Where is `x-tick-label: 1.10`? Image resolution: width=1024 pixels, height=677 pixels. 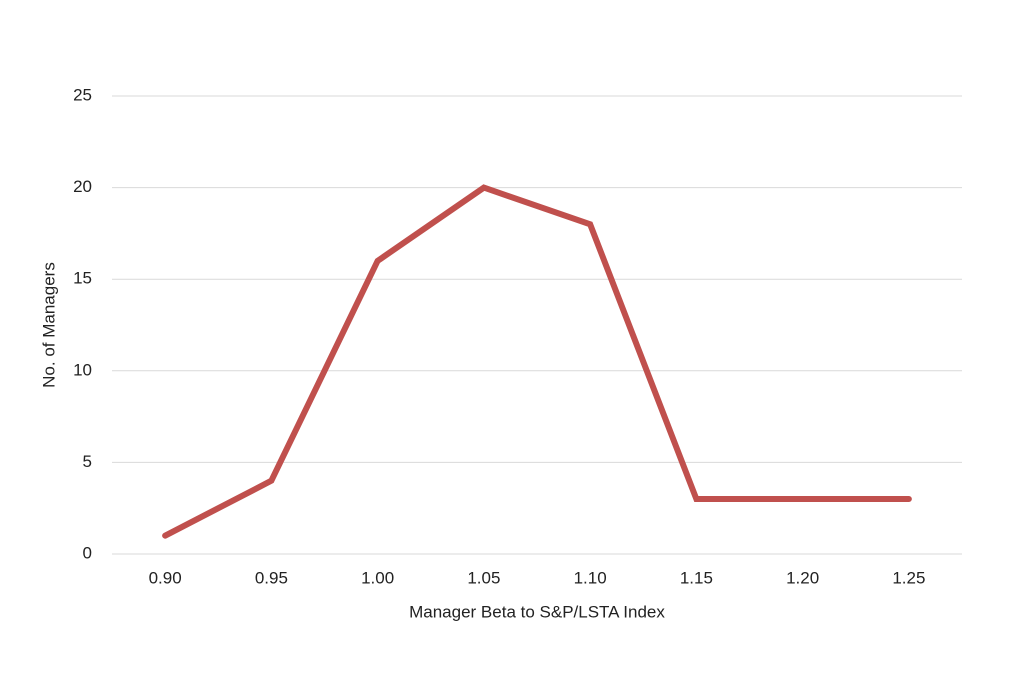
x-tick-label: 1.10 is located at coordinates (590, 577).